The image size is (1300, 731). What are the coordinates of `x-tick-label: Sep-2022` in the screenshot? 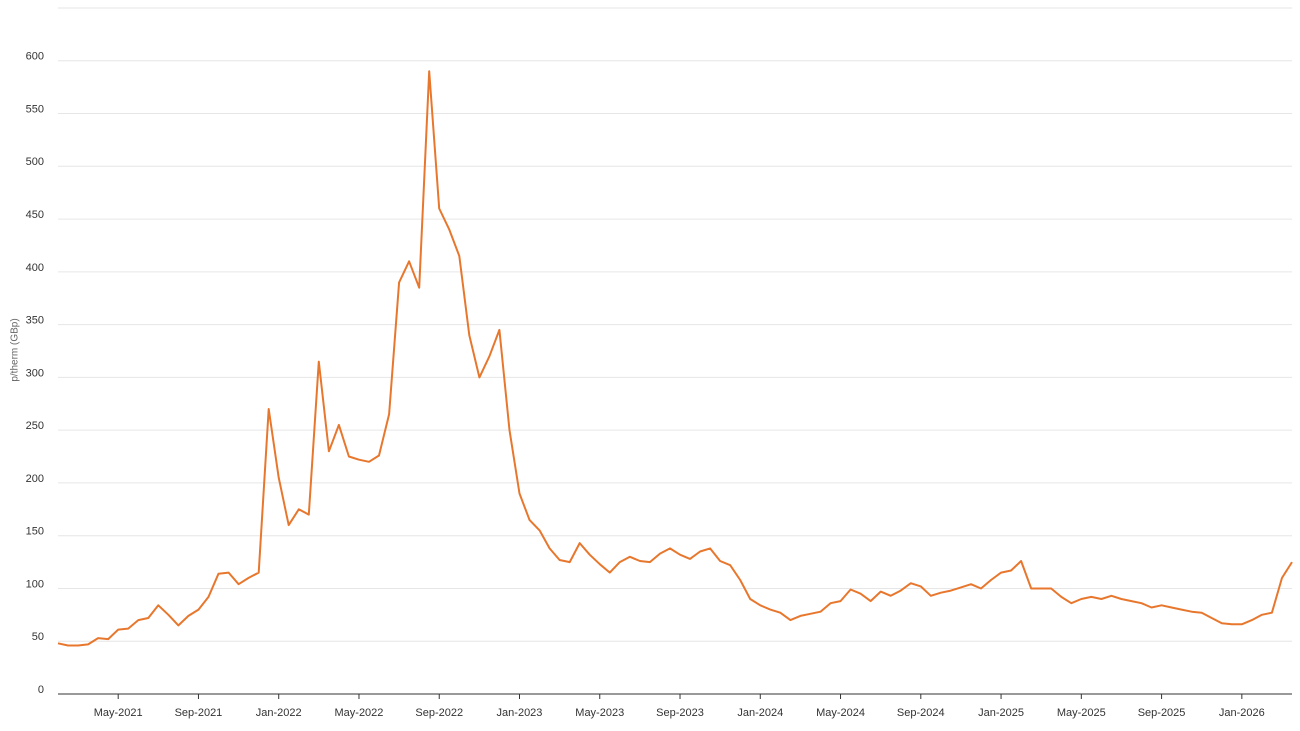 It's located at (439, 713).